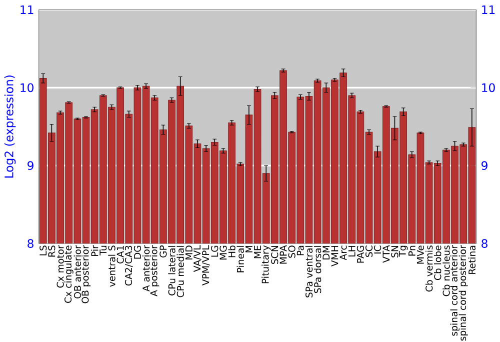 This screenshot has width=500, height=342. What do you see at coordinates (69, 274) in the screenshot?
I see `x-tick-label: Cx cingulate` at bounding box center [69, 274].